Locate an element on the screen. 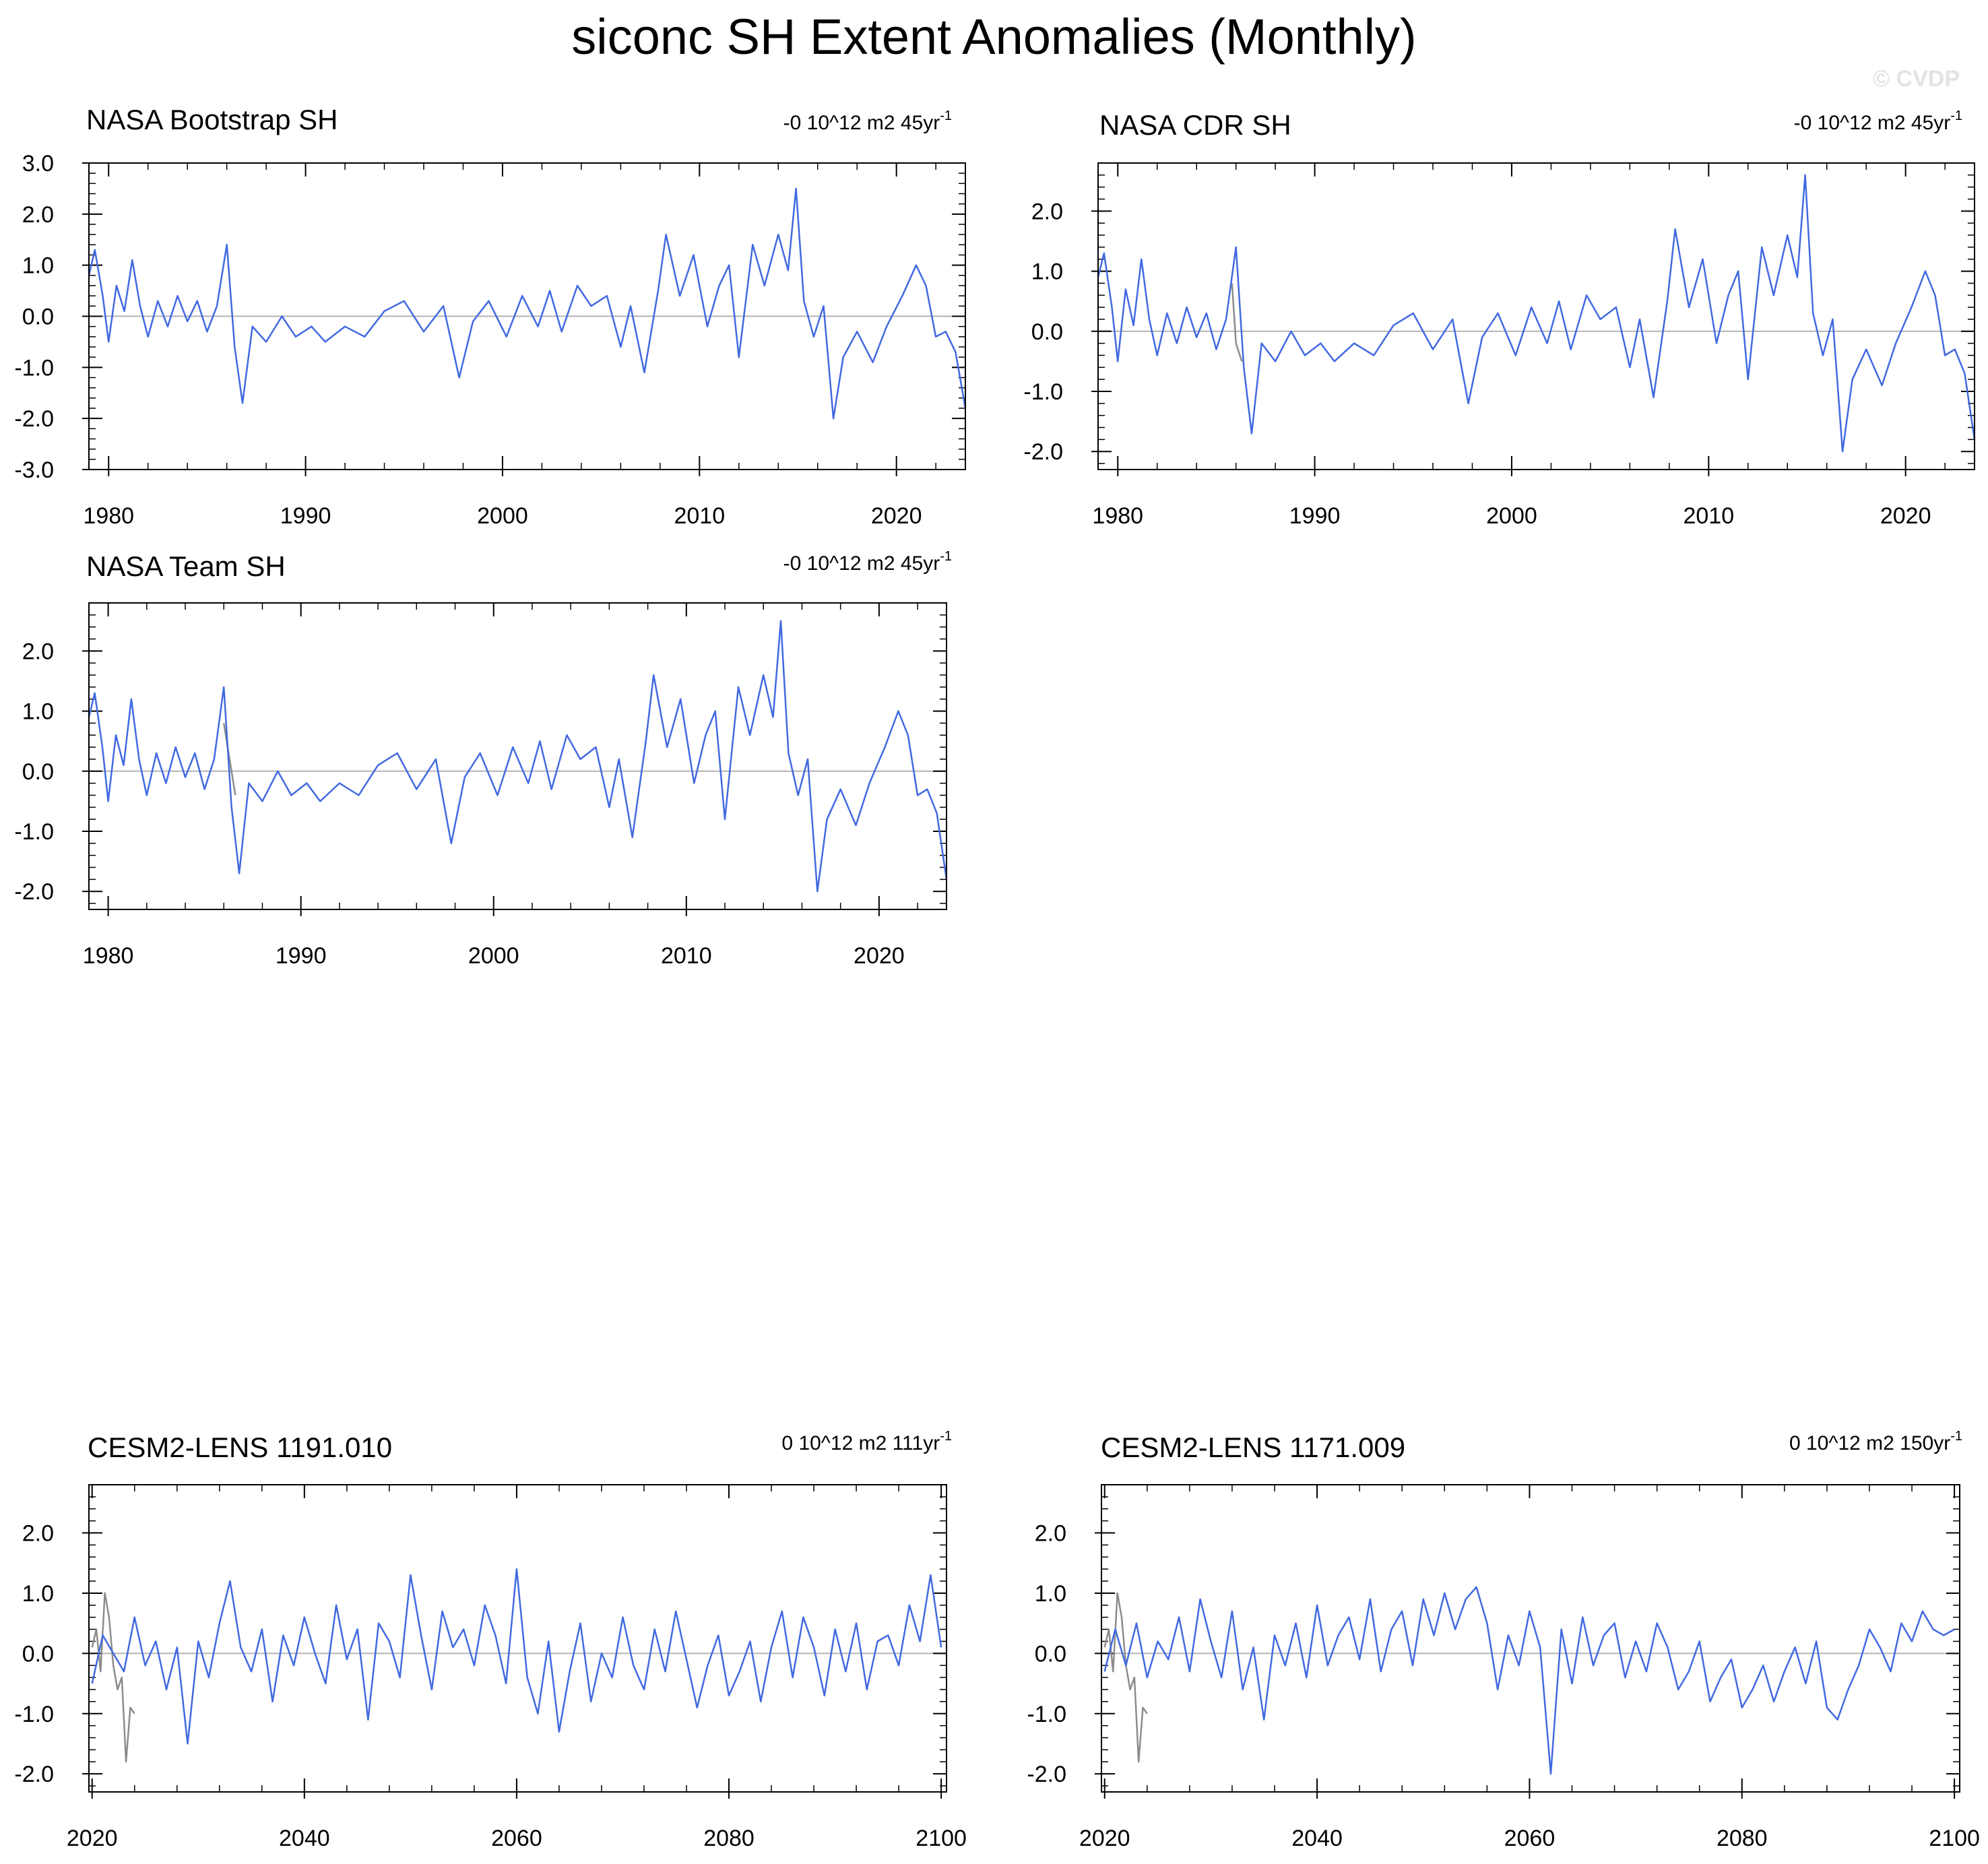  panel-title: NASA Bootstrap SH is located at coordinates (212, 120).